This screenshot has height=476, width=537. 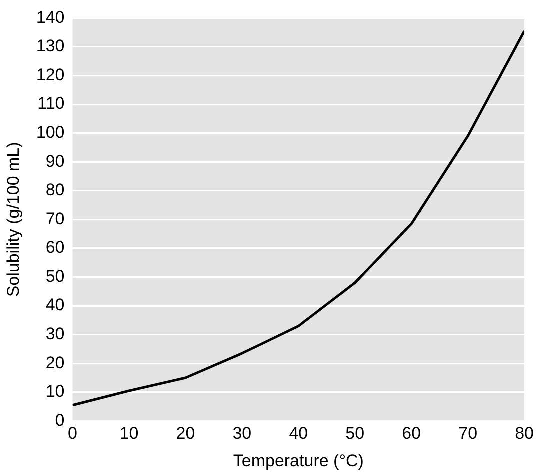 What do you see at coordinates (55, 248) in the screenshot?
I see `y-tick-label: 60` at bounding box center [55, 248].